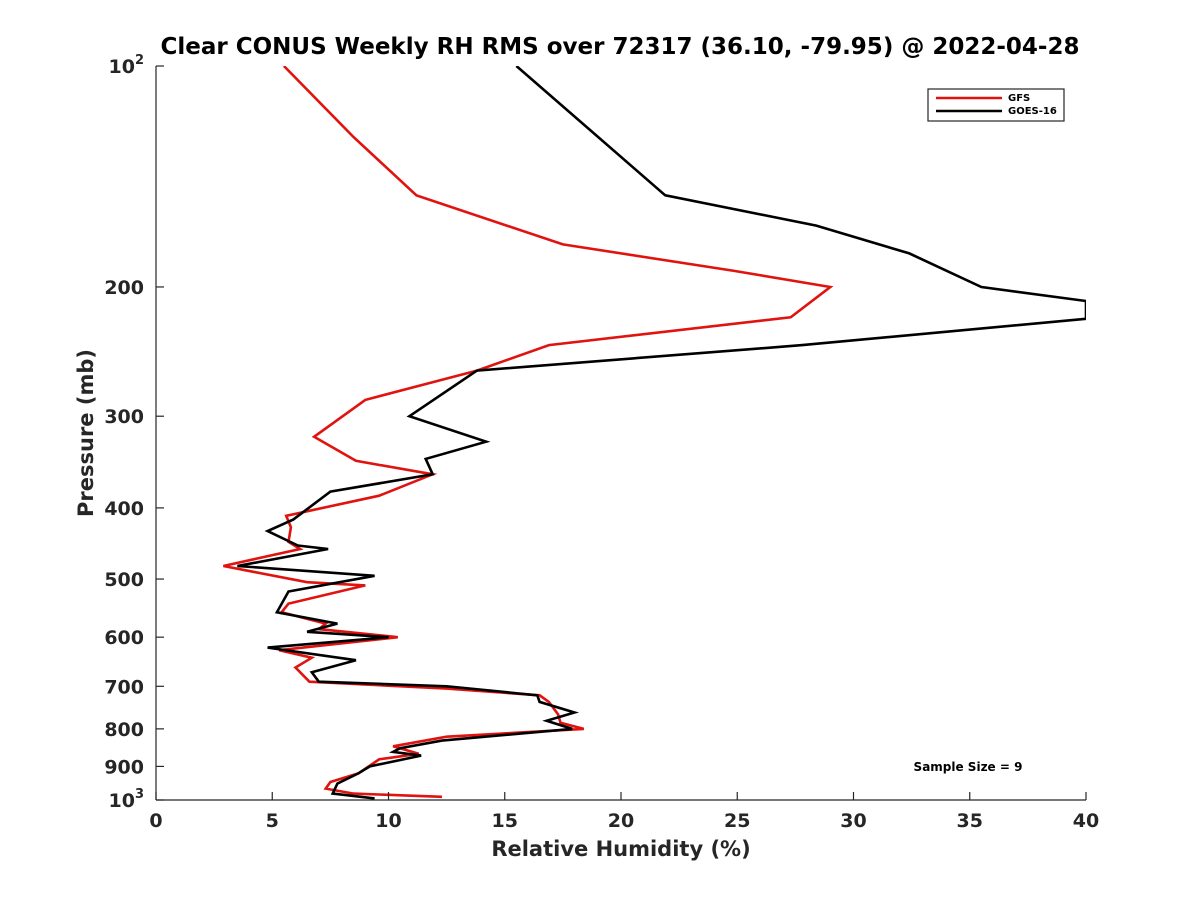 The width and height of the screenshot is (1200, 900). I want to click on y-axis-label: Pressure (mb), so click(86, 433).